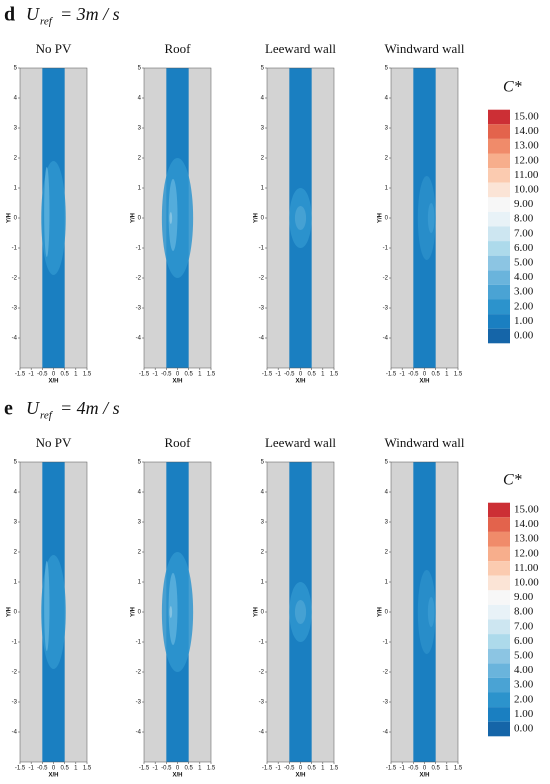 The height and width of the screenshot is (784, 550). What do you see at coordinates (524, 321) in the screenshot?
I see `colorbar-label: 1.00` at bounding box center [524, 321].